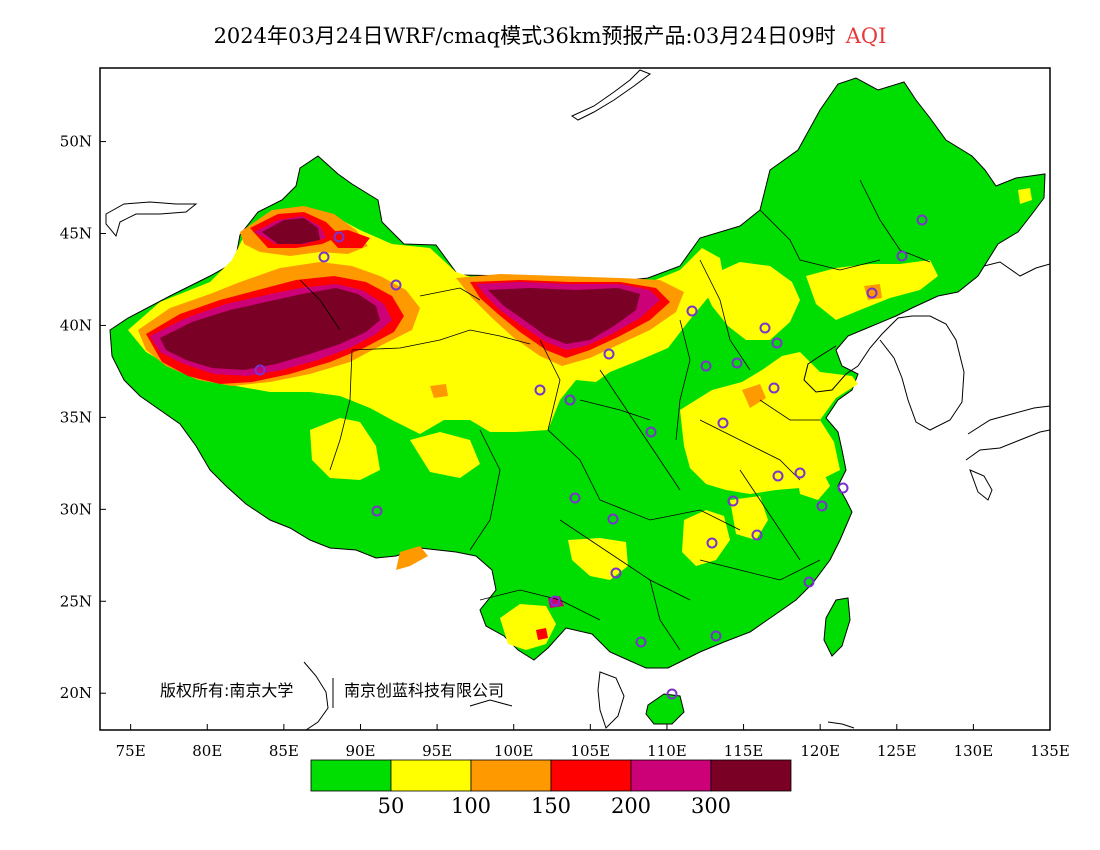  I want to click on title-variable: AQI, so click(866, 36).